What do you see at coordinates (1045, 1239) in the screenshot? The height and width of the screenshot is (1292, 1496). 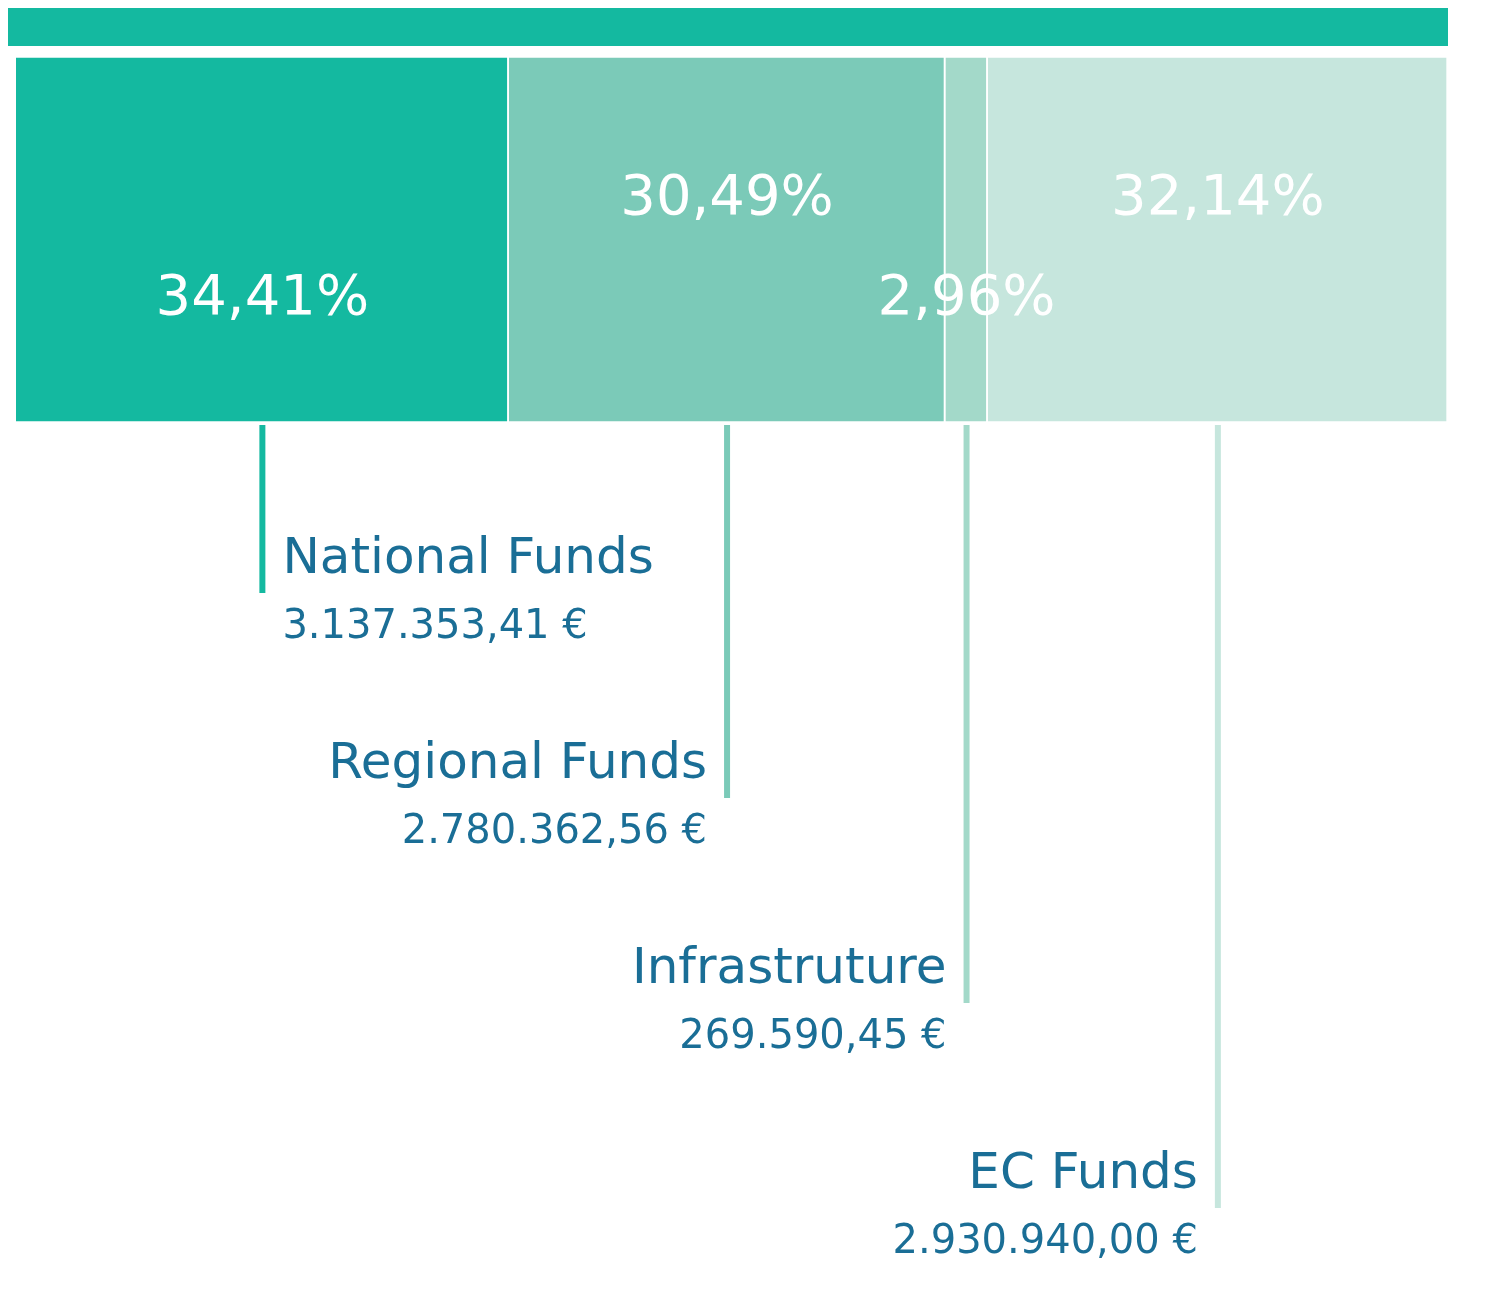 I see `text: 2.930.940,00 €` at bounding box center [1045, 1239].